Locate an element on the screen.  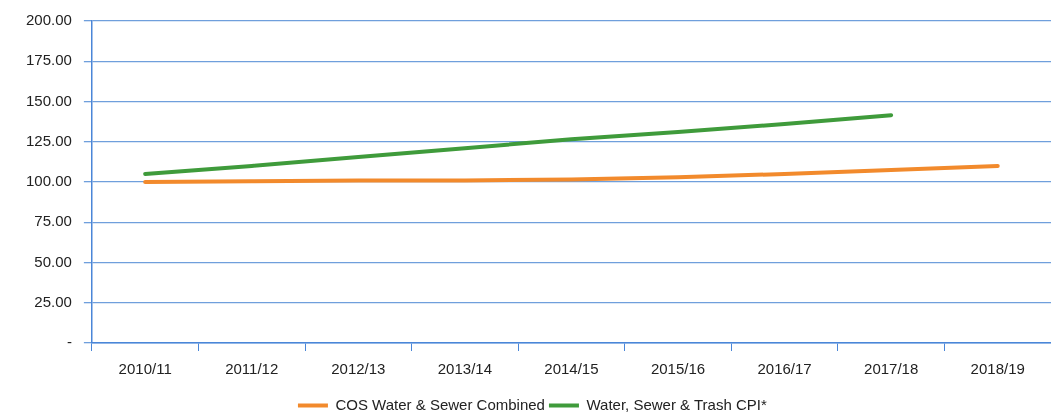
legend-label: Water, Sewer & Trash CPI* is located at coordinates (676, 404).